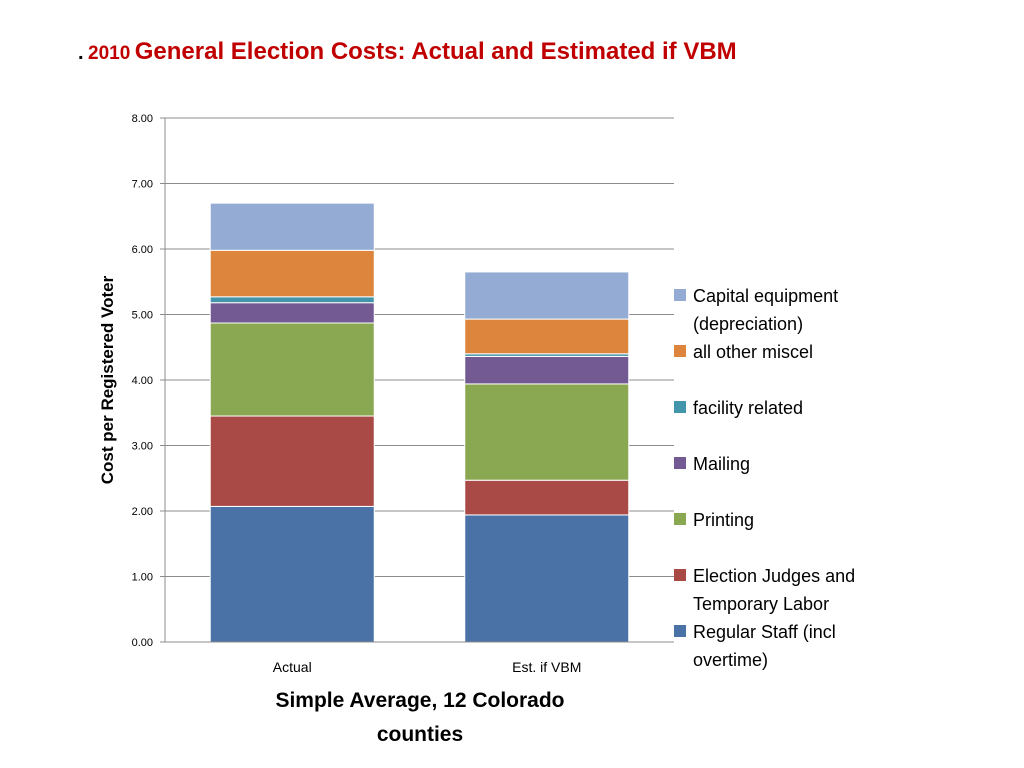 Image resolution: width=1024 pixels, height=768 pixels. What do you see at coordinates (420, 717) in the screenshot?
I see `x-axis-title: Simple Average, 12 Colorado counties` at bounding box center [420, 717].